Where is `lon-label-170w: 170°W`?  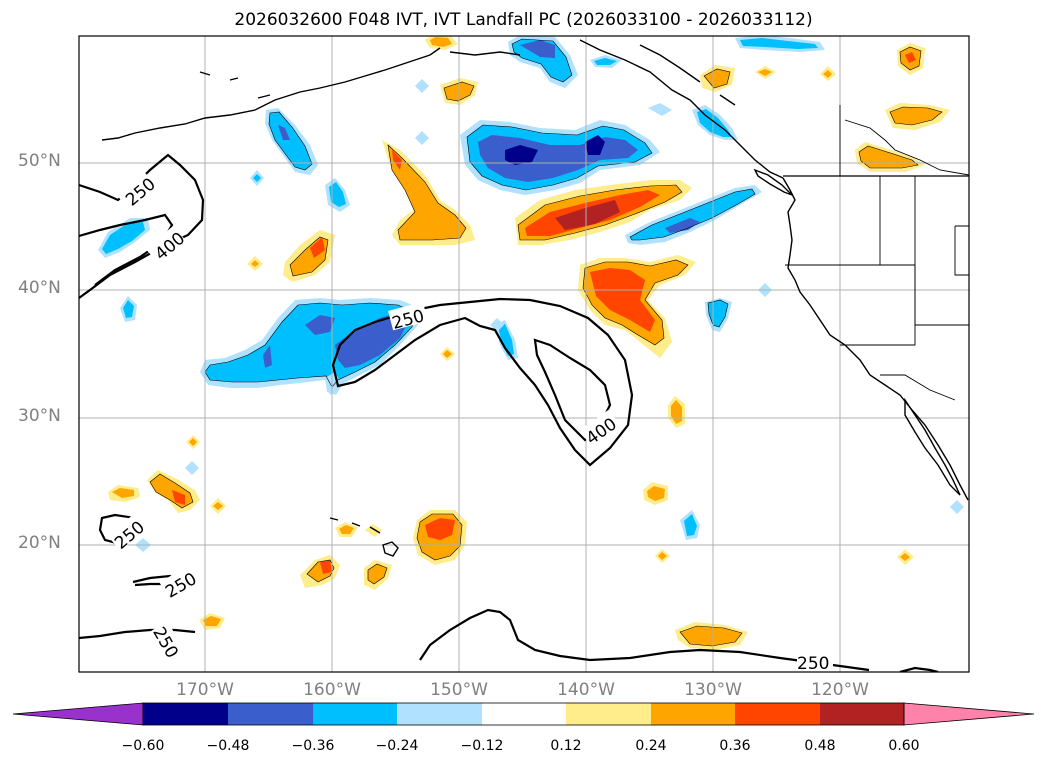 lon-label-170w: 170°W is located at coordinates (205, 690).